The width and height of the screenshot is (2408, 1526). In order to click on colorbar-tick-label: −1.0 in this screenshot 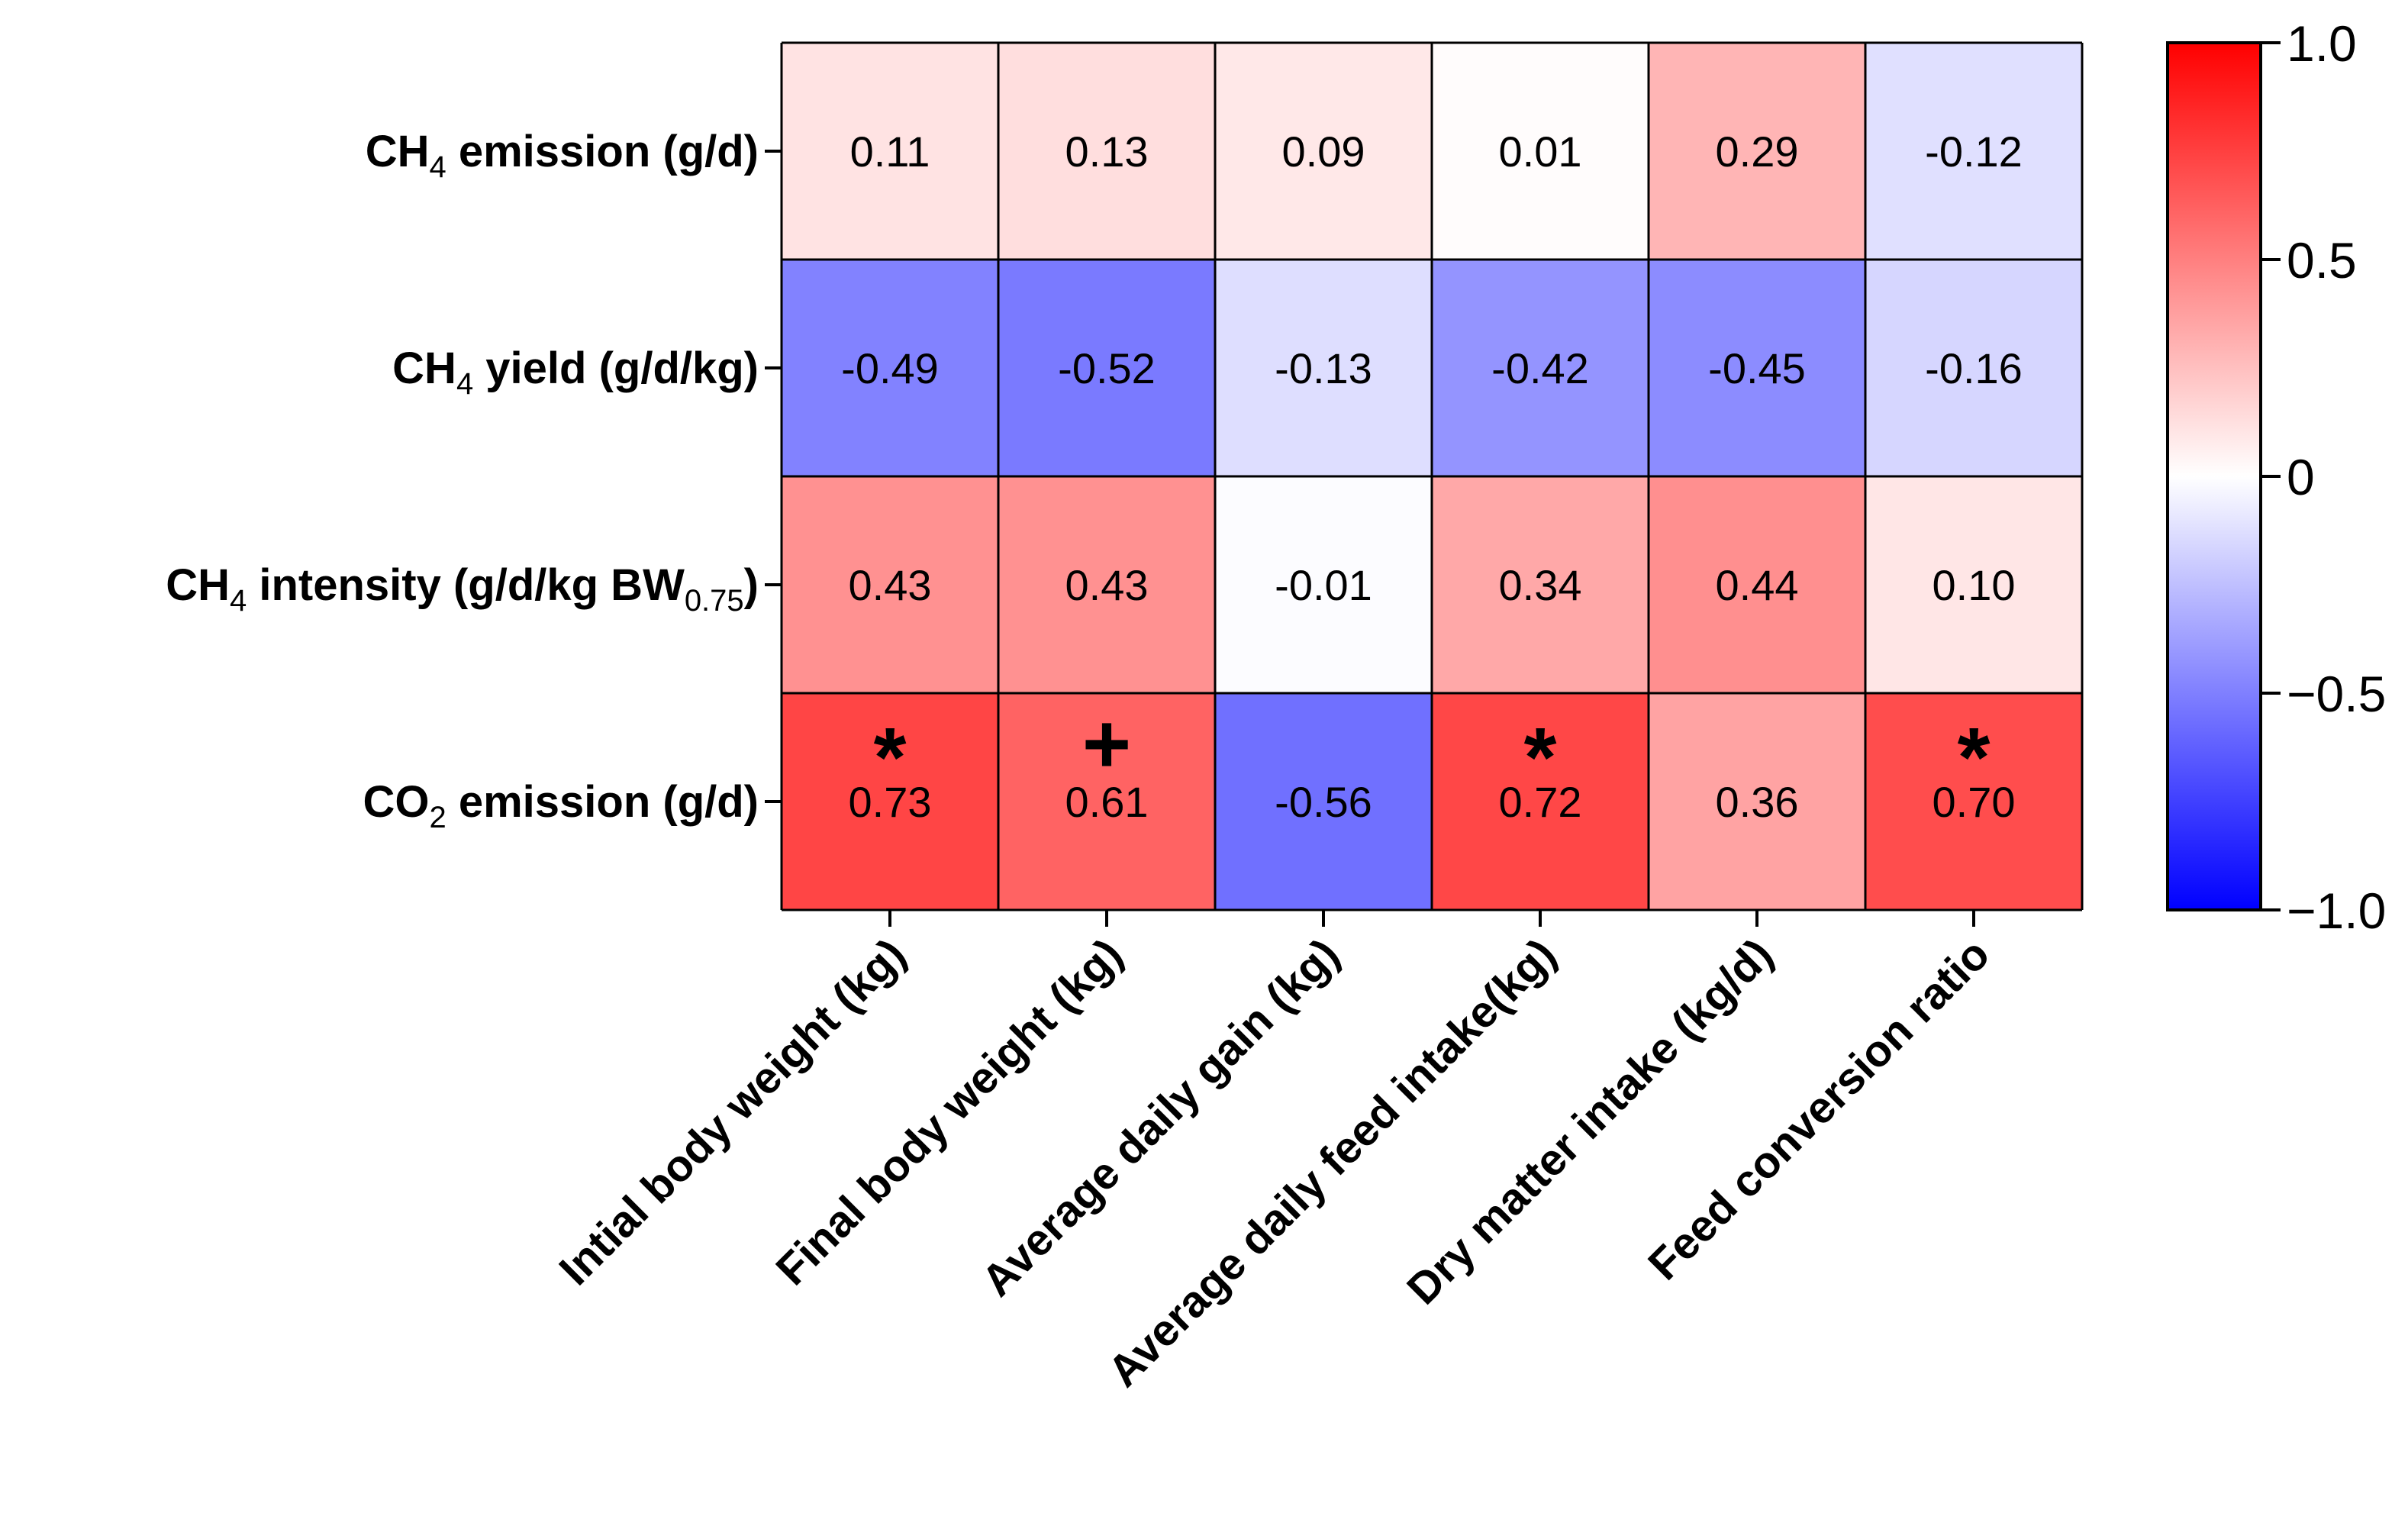, I will do `click(2336, 910)`.